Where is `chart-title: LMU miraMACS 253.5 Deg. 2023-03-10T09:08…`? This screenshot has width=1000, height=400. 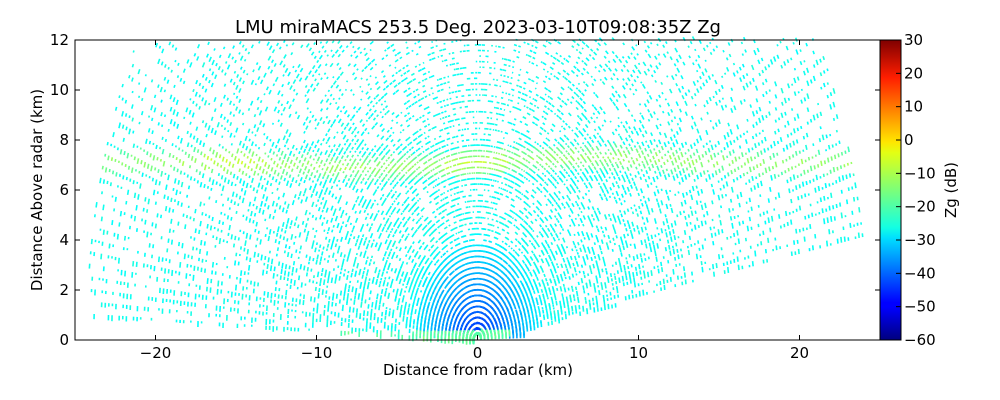
chart-title: LMU miraMACS 253.5 Deg. 2023-03-10T09:08… is located at coordinates (478, 27).